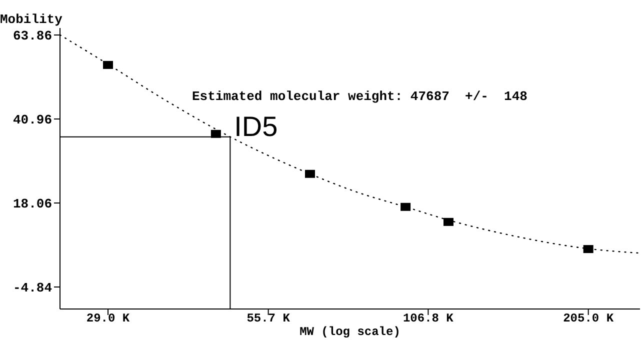 This screenshot has width=641, height=340. Describe the element at coordinates (108, 319) in the screenshot. I see `x-tick-label: 29.0 K` at that location.